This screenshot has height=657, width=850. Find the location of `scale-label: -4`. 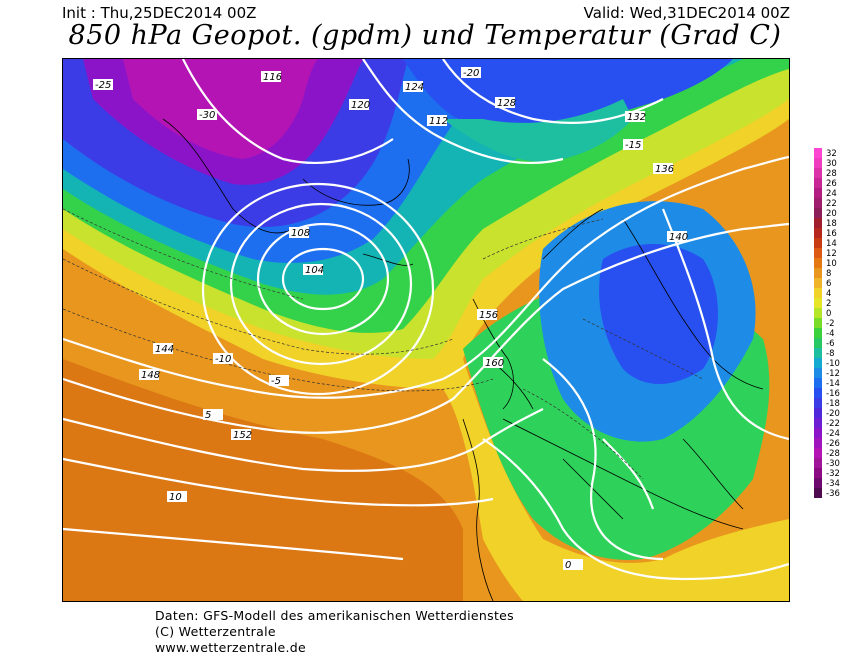

scale-label: -4 is located at coordinates (830, 334).